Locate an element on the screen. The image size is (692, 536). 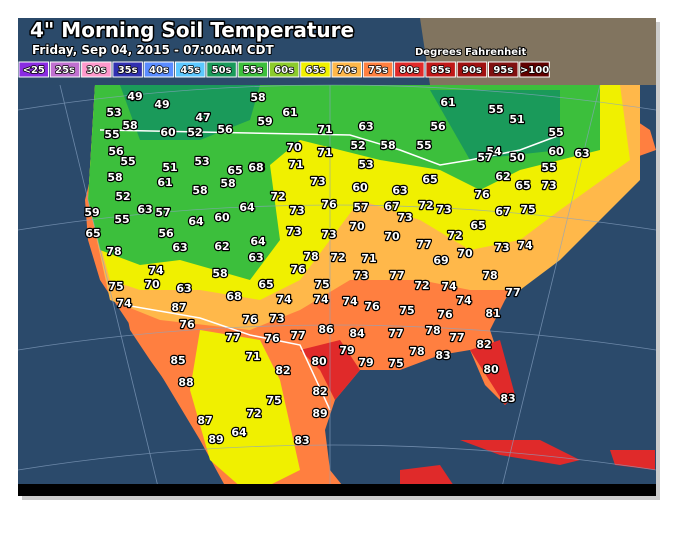
legend-label: >100 is located at coordinates (534, 70).